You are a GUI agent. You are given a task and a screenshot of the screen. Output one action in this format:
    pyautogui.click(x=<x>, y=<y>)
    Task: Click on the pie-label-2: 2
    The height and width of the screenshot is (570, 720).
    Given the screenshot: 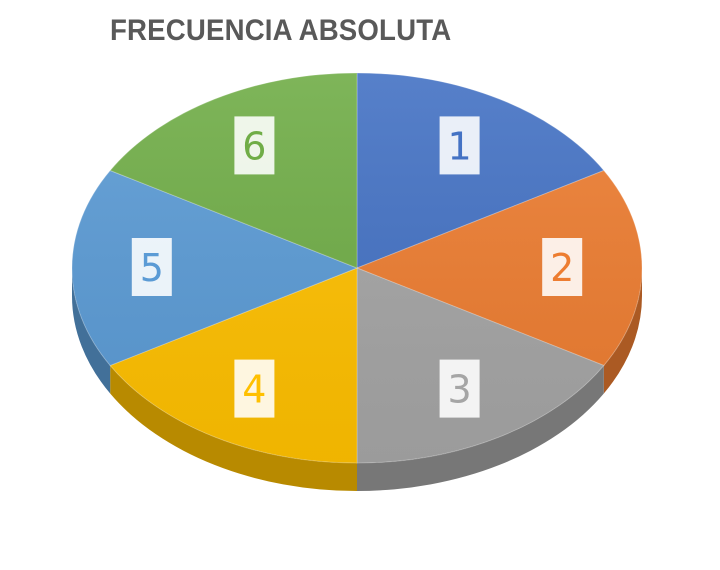 What is the action you would take?
    pyautogui.click(x=562, y=267)
    